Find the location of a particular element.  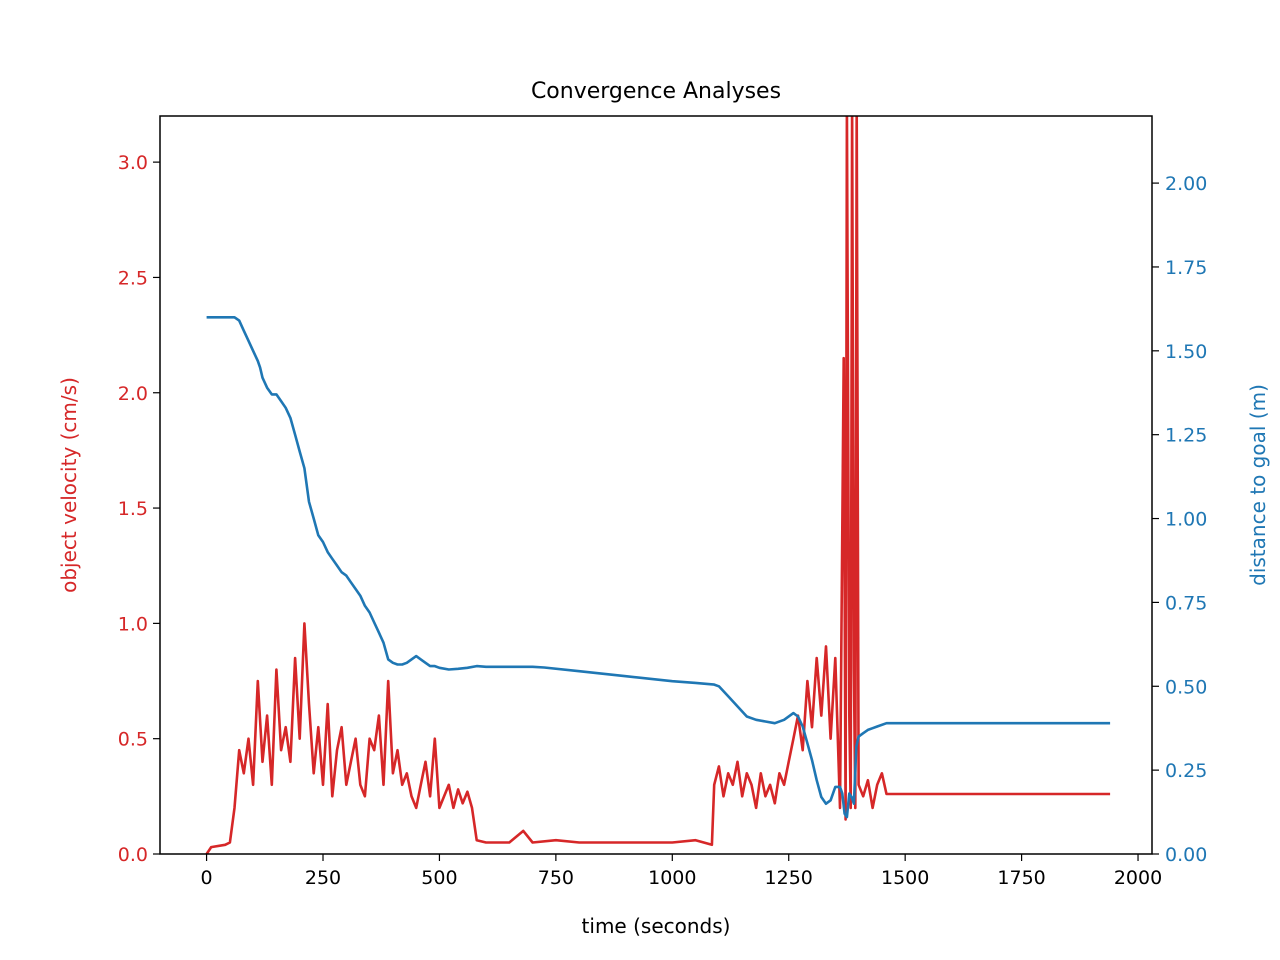

left-y-axis-label: object velocity (cm/s) is located at coordinates (69, 485).